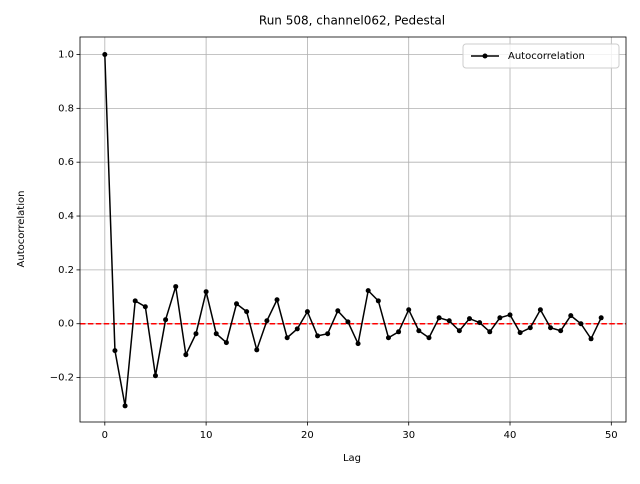 The width and height of the screenshot is (640, 484). Describe the element at coordinates (510, 435) in the screenshot. I see `x-tick-label: 40` at that location.